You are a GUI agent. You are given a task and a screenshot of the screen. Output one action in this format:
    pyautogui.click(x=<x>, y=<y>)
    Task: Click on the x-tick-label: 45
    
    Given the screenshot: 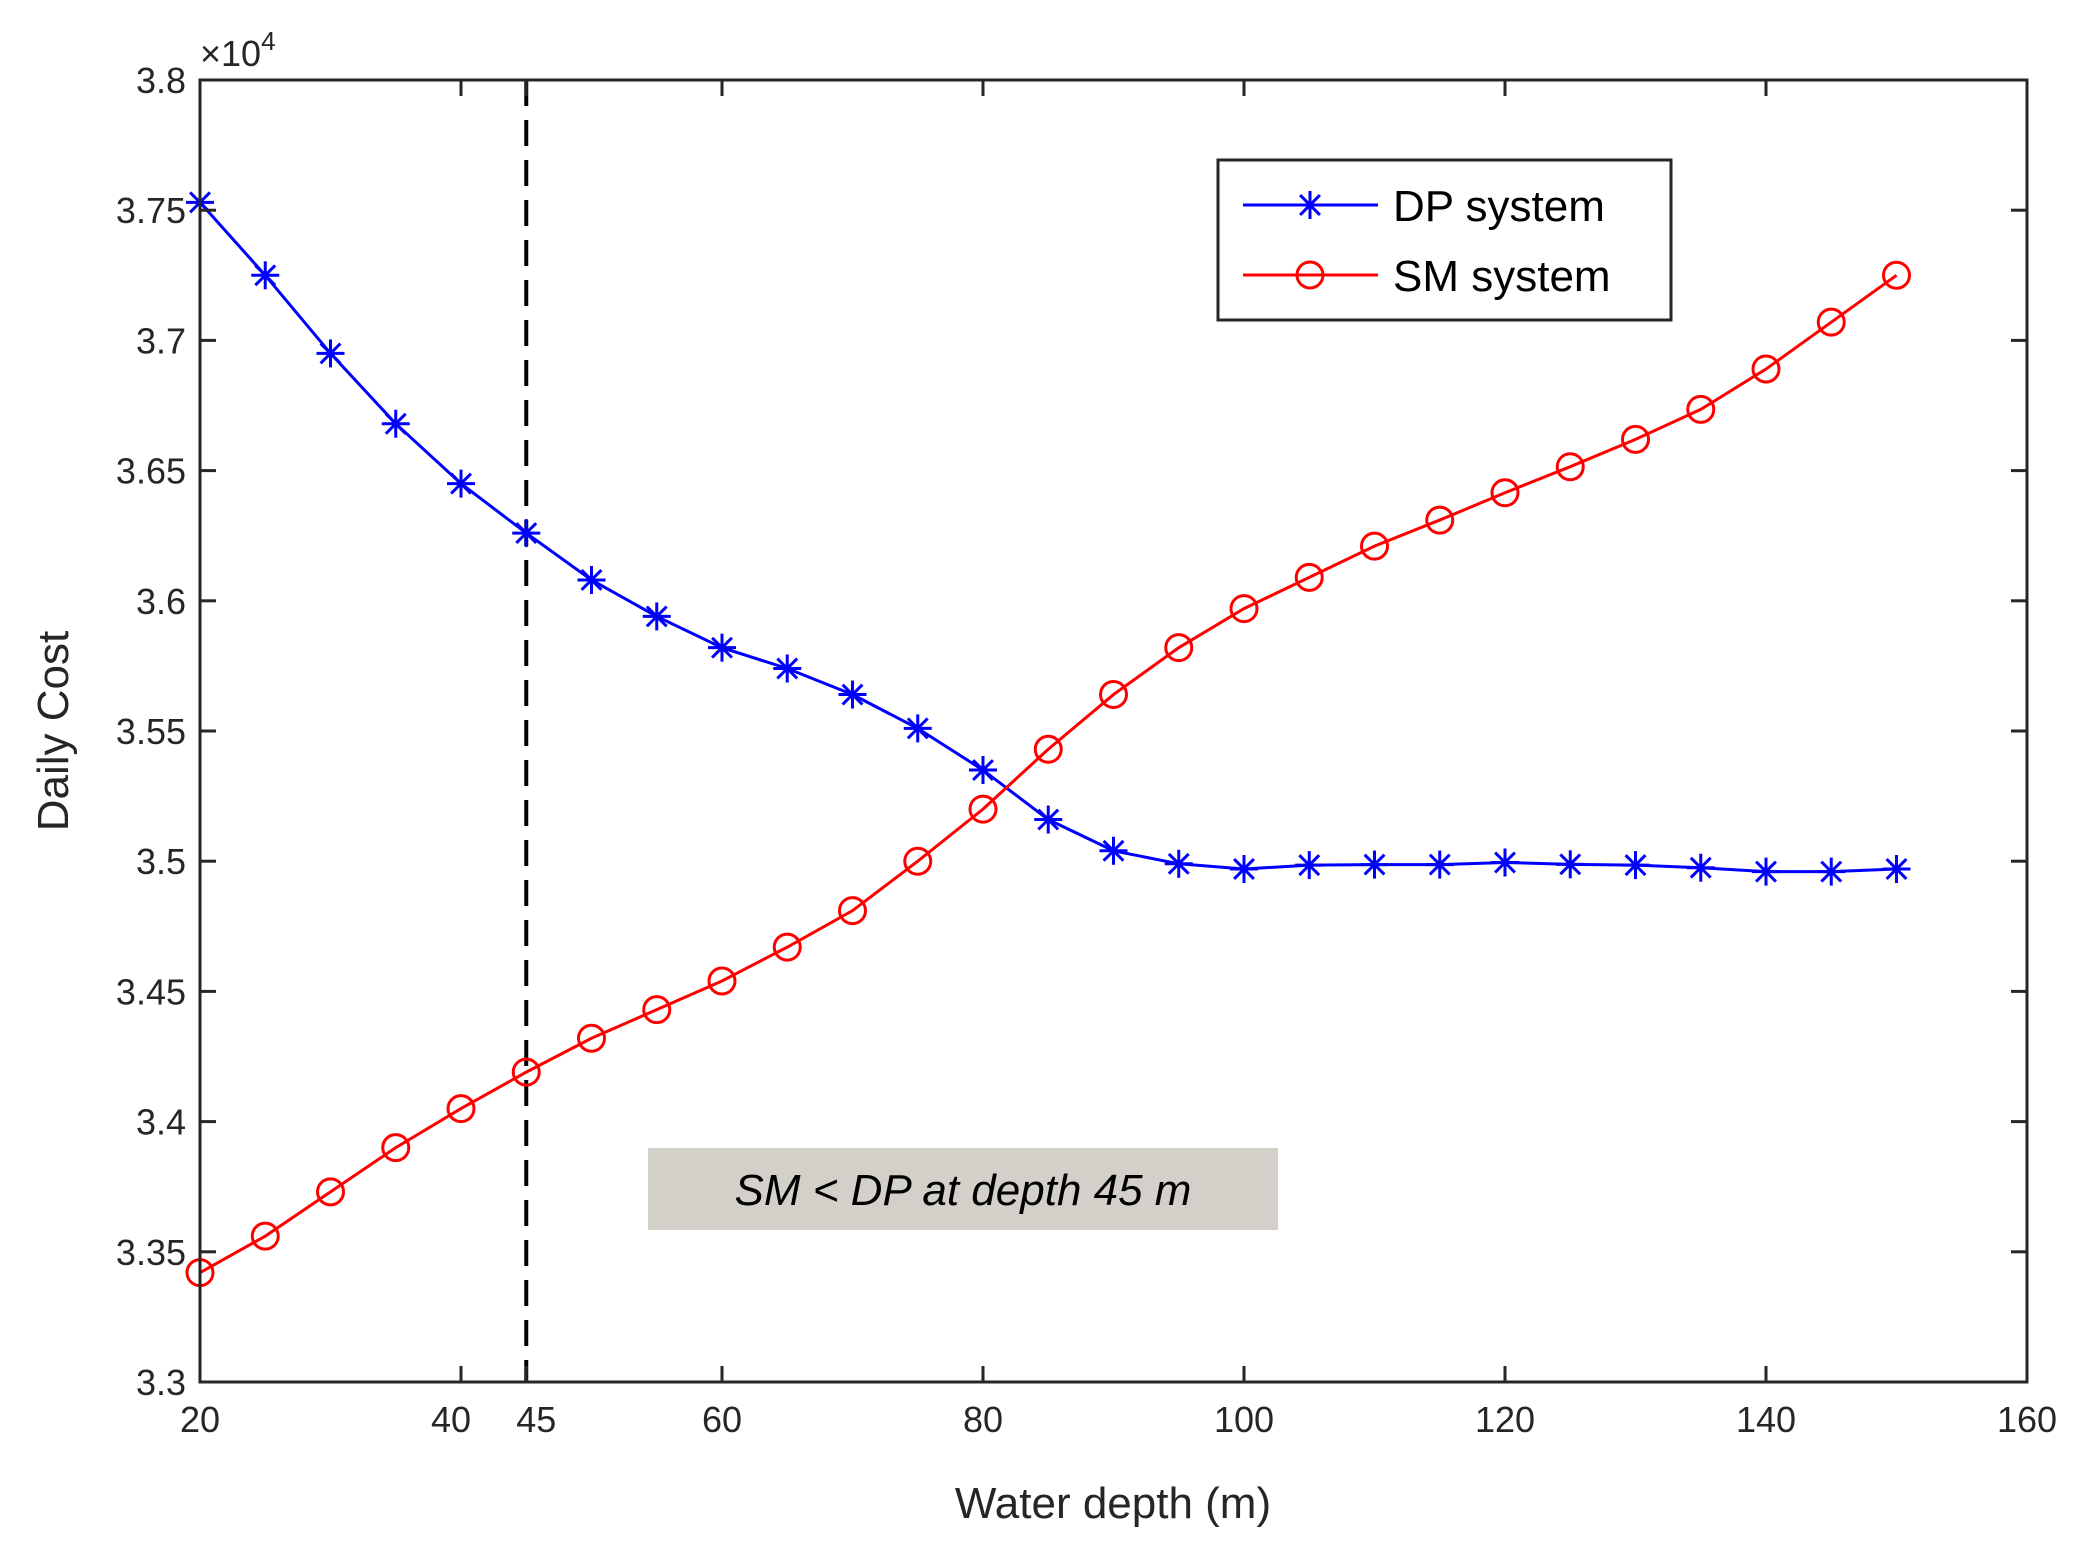 What is the action you would take?
    pyautogui.click(x=536, y=1419)
    